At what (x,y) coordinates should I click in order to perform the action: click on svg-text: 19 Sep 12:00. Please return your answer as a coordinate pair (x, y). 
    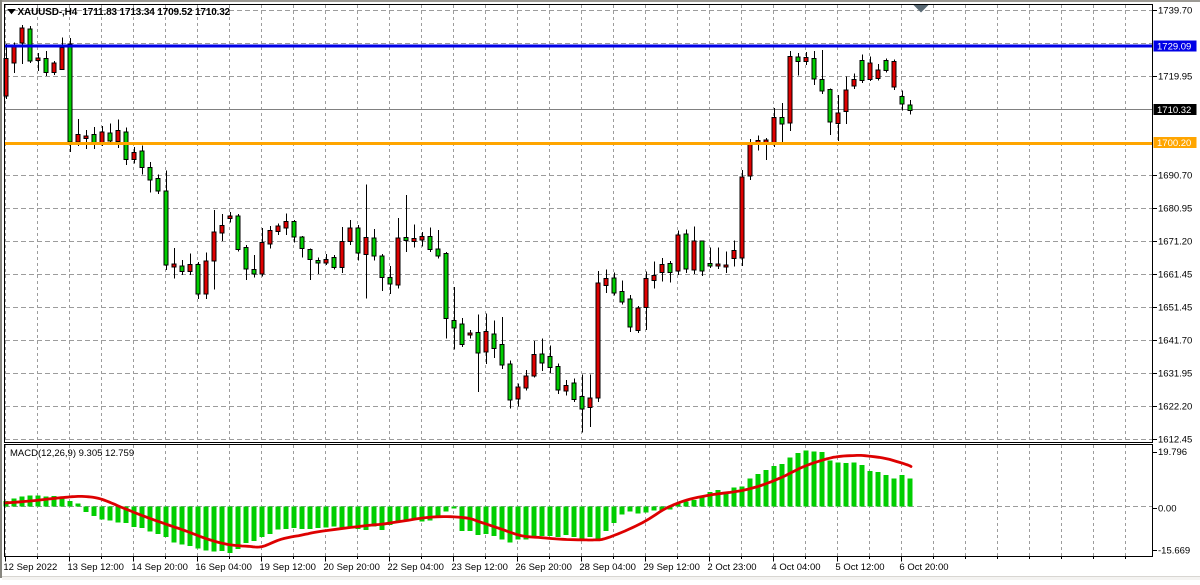
    Looking at the image, I should click on (287, 567).